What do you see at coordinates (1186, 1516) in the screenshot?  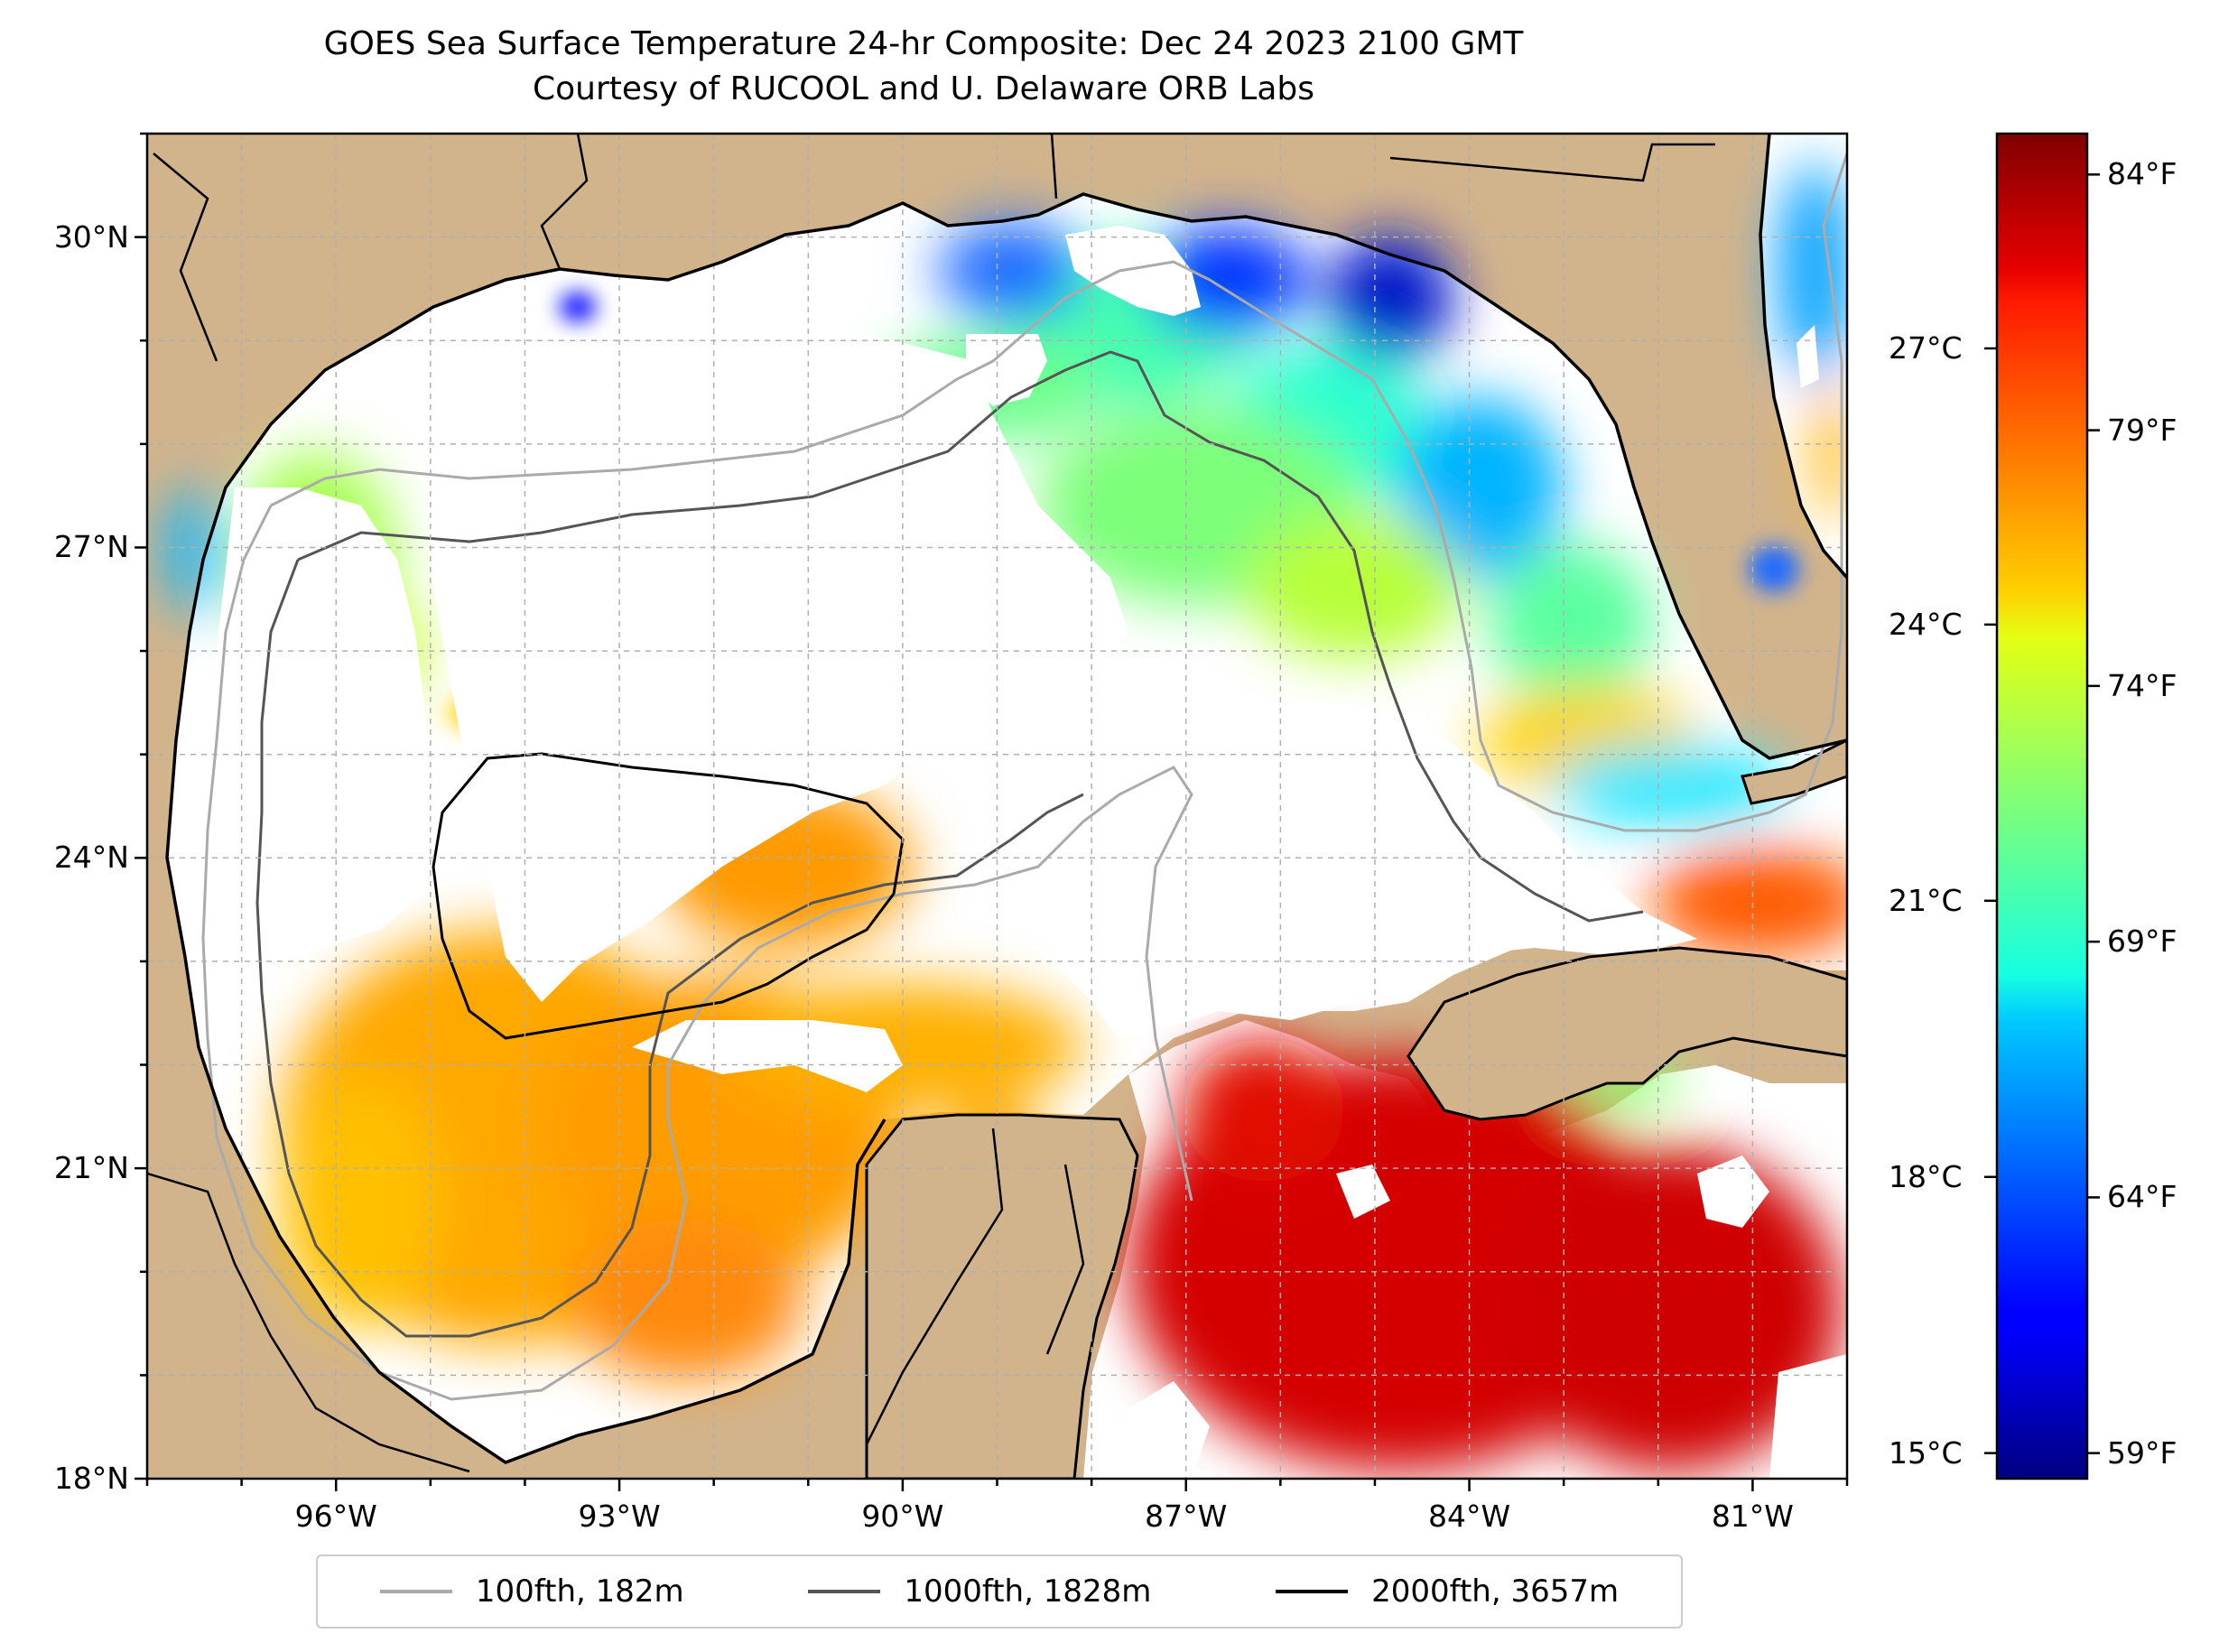 I see `lon-tick-label: 87°W` at bounding box center [1186, 1516].